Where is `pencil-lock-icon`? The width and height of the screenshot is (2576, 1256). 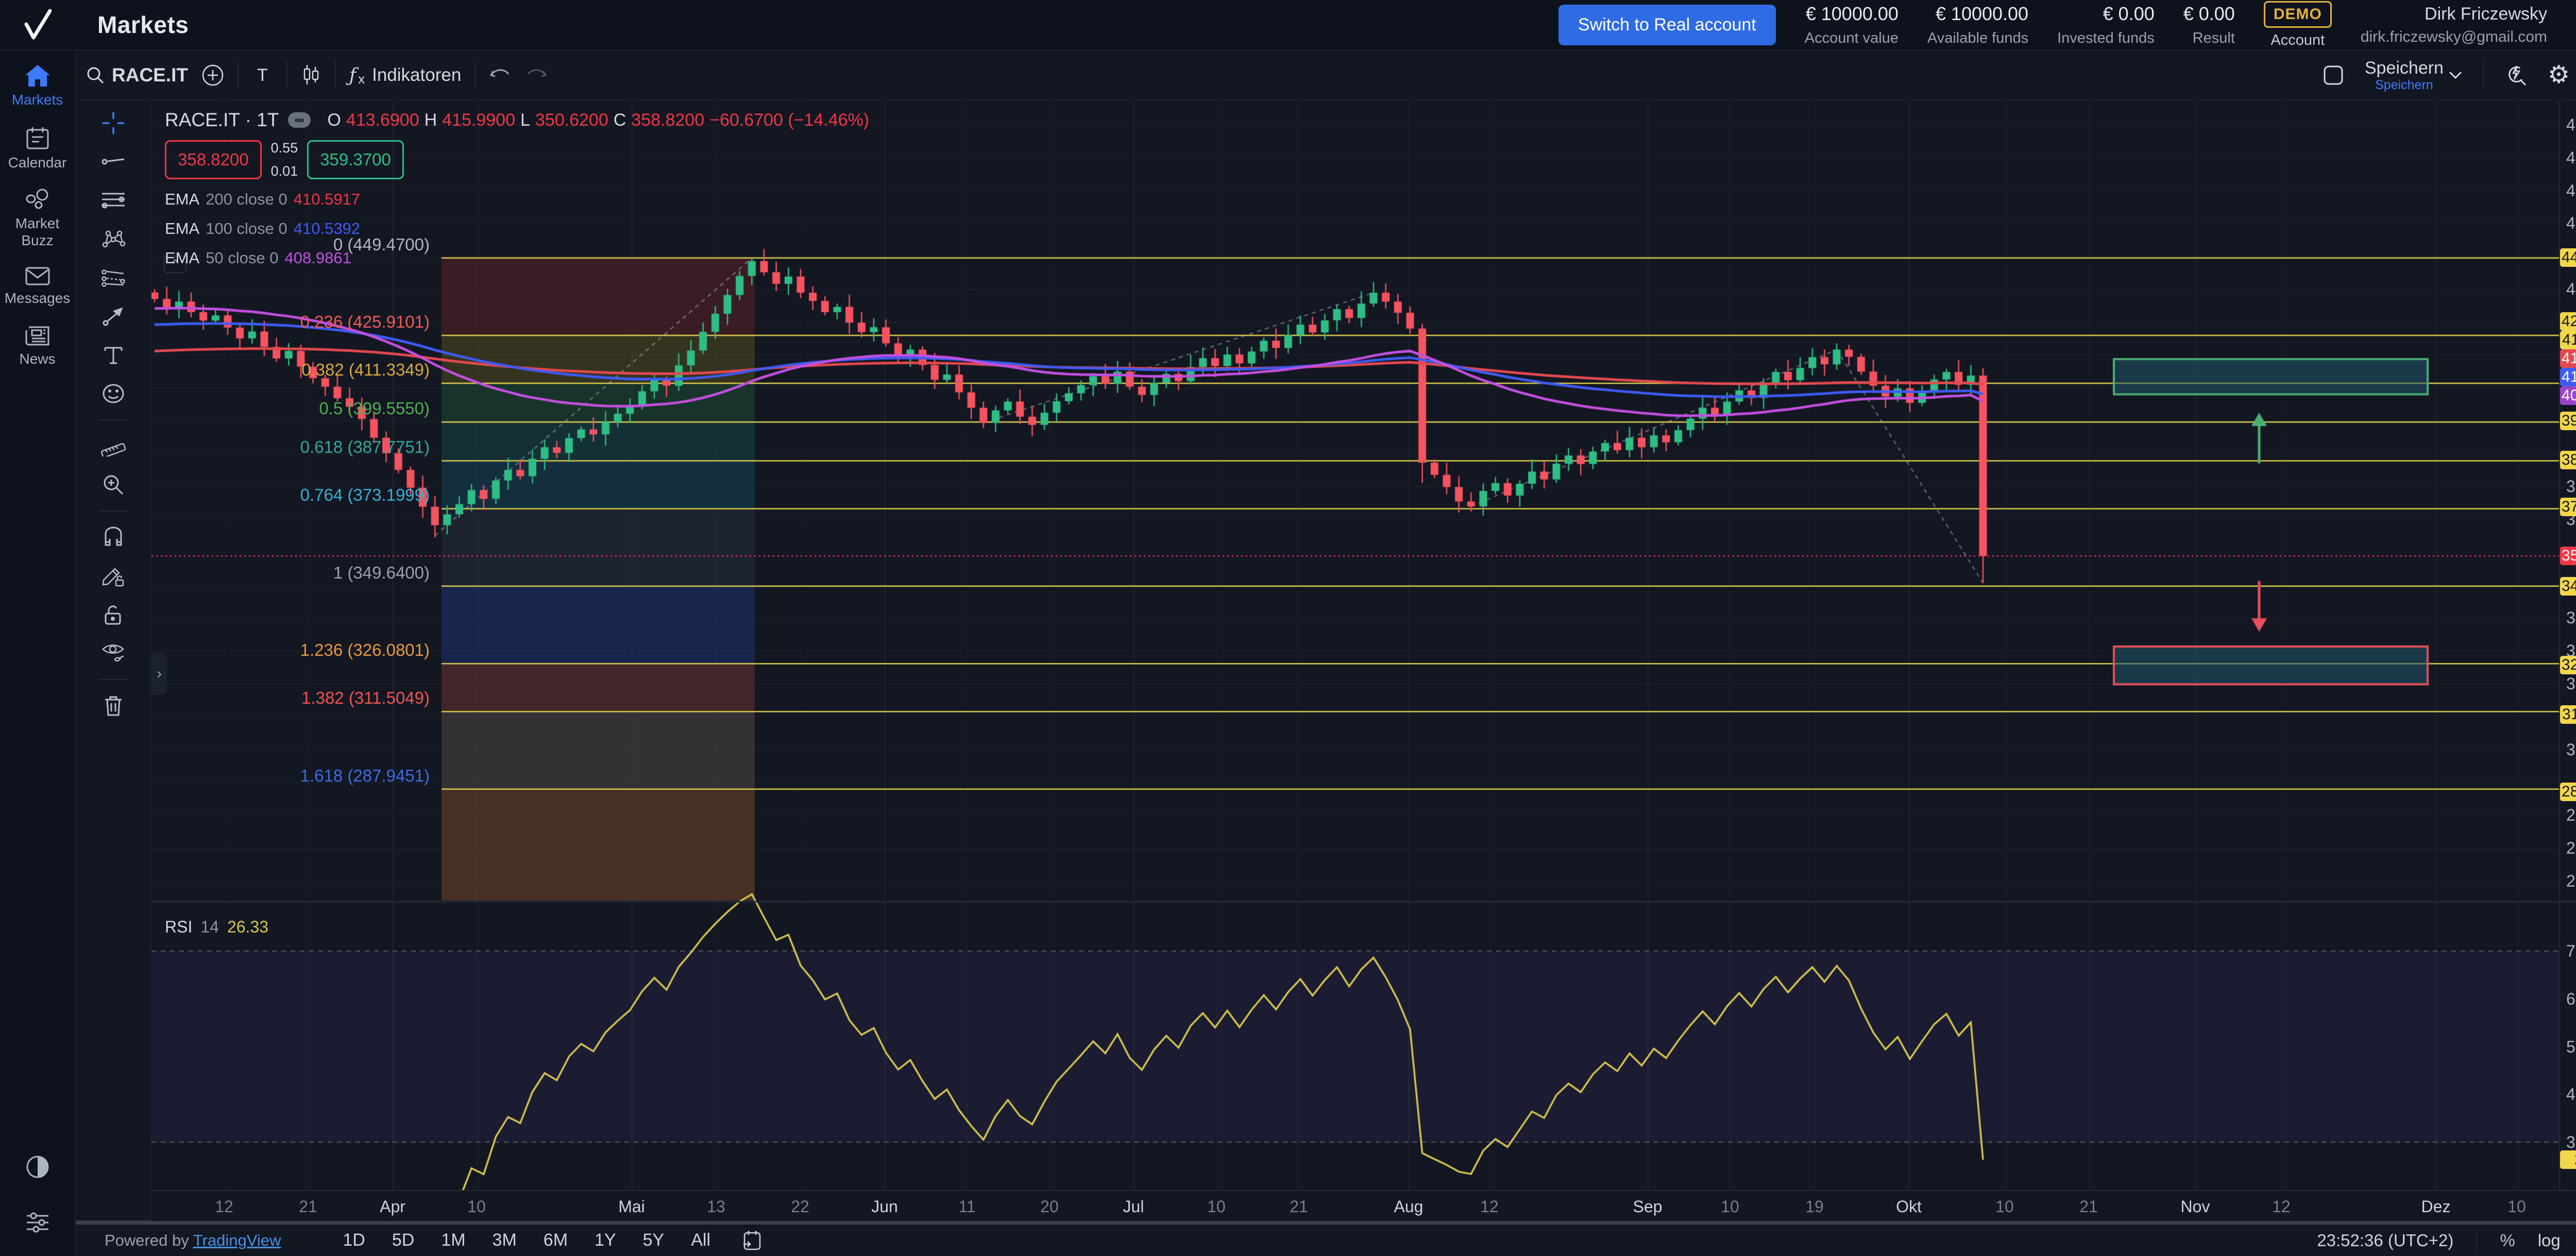
pencil-lock-icon is located at coordinates (113, 577).